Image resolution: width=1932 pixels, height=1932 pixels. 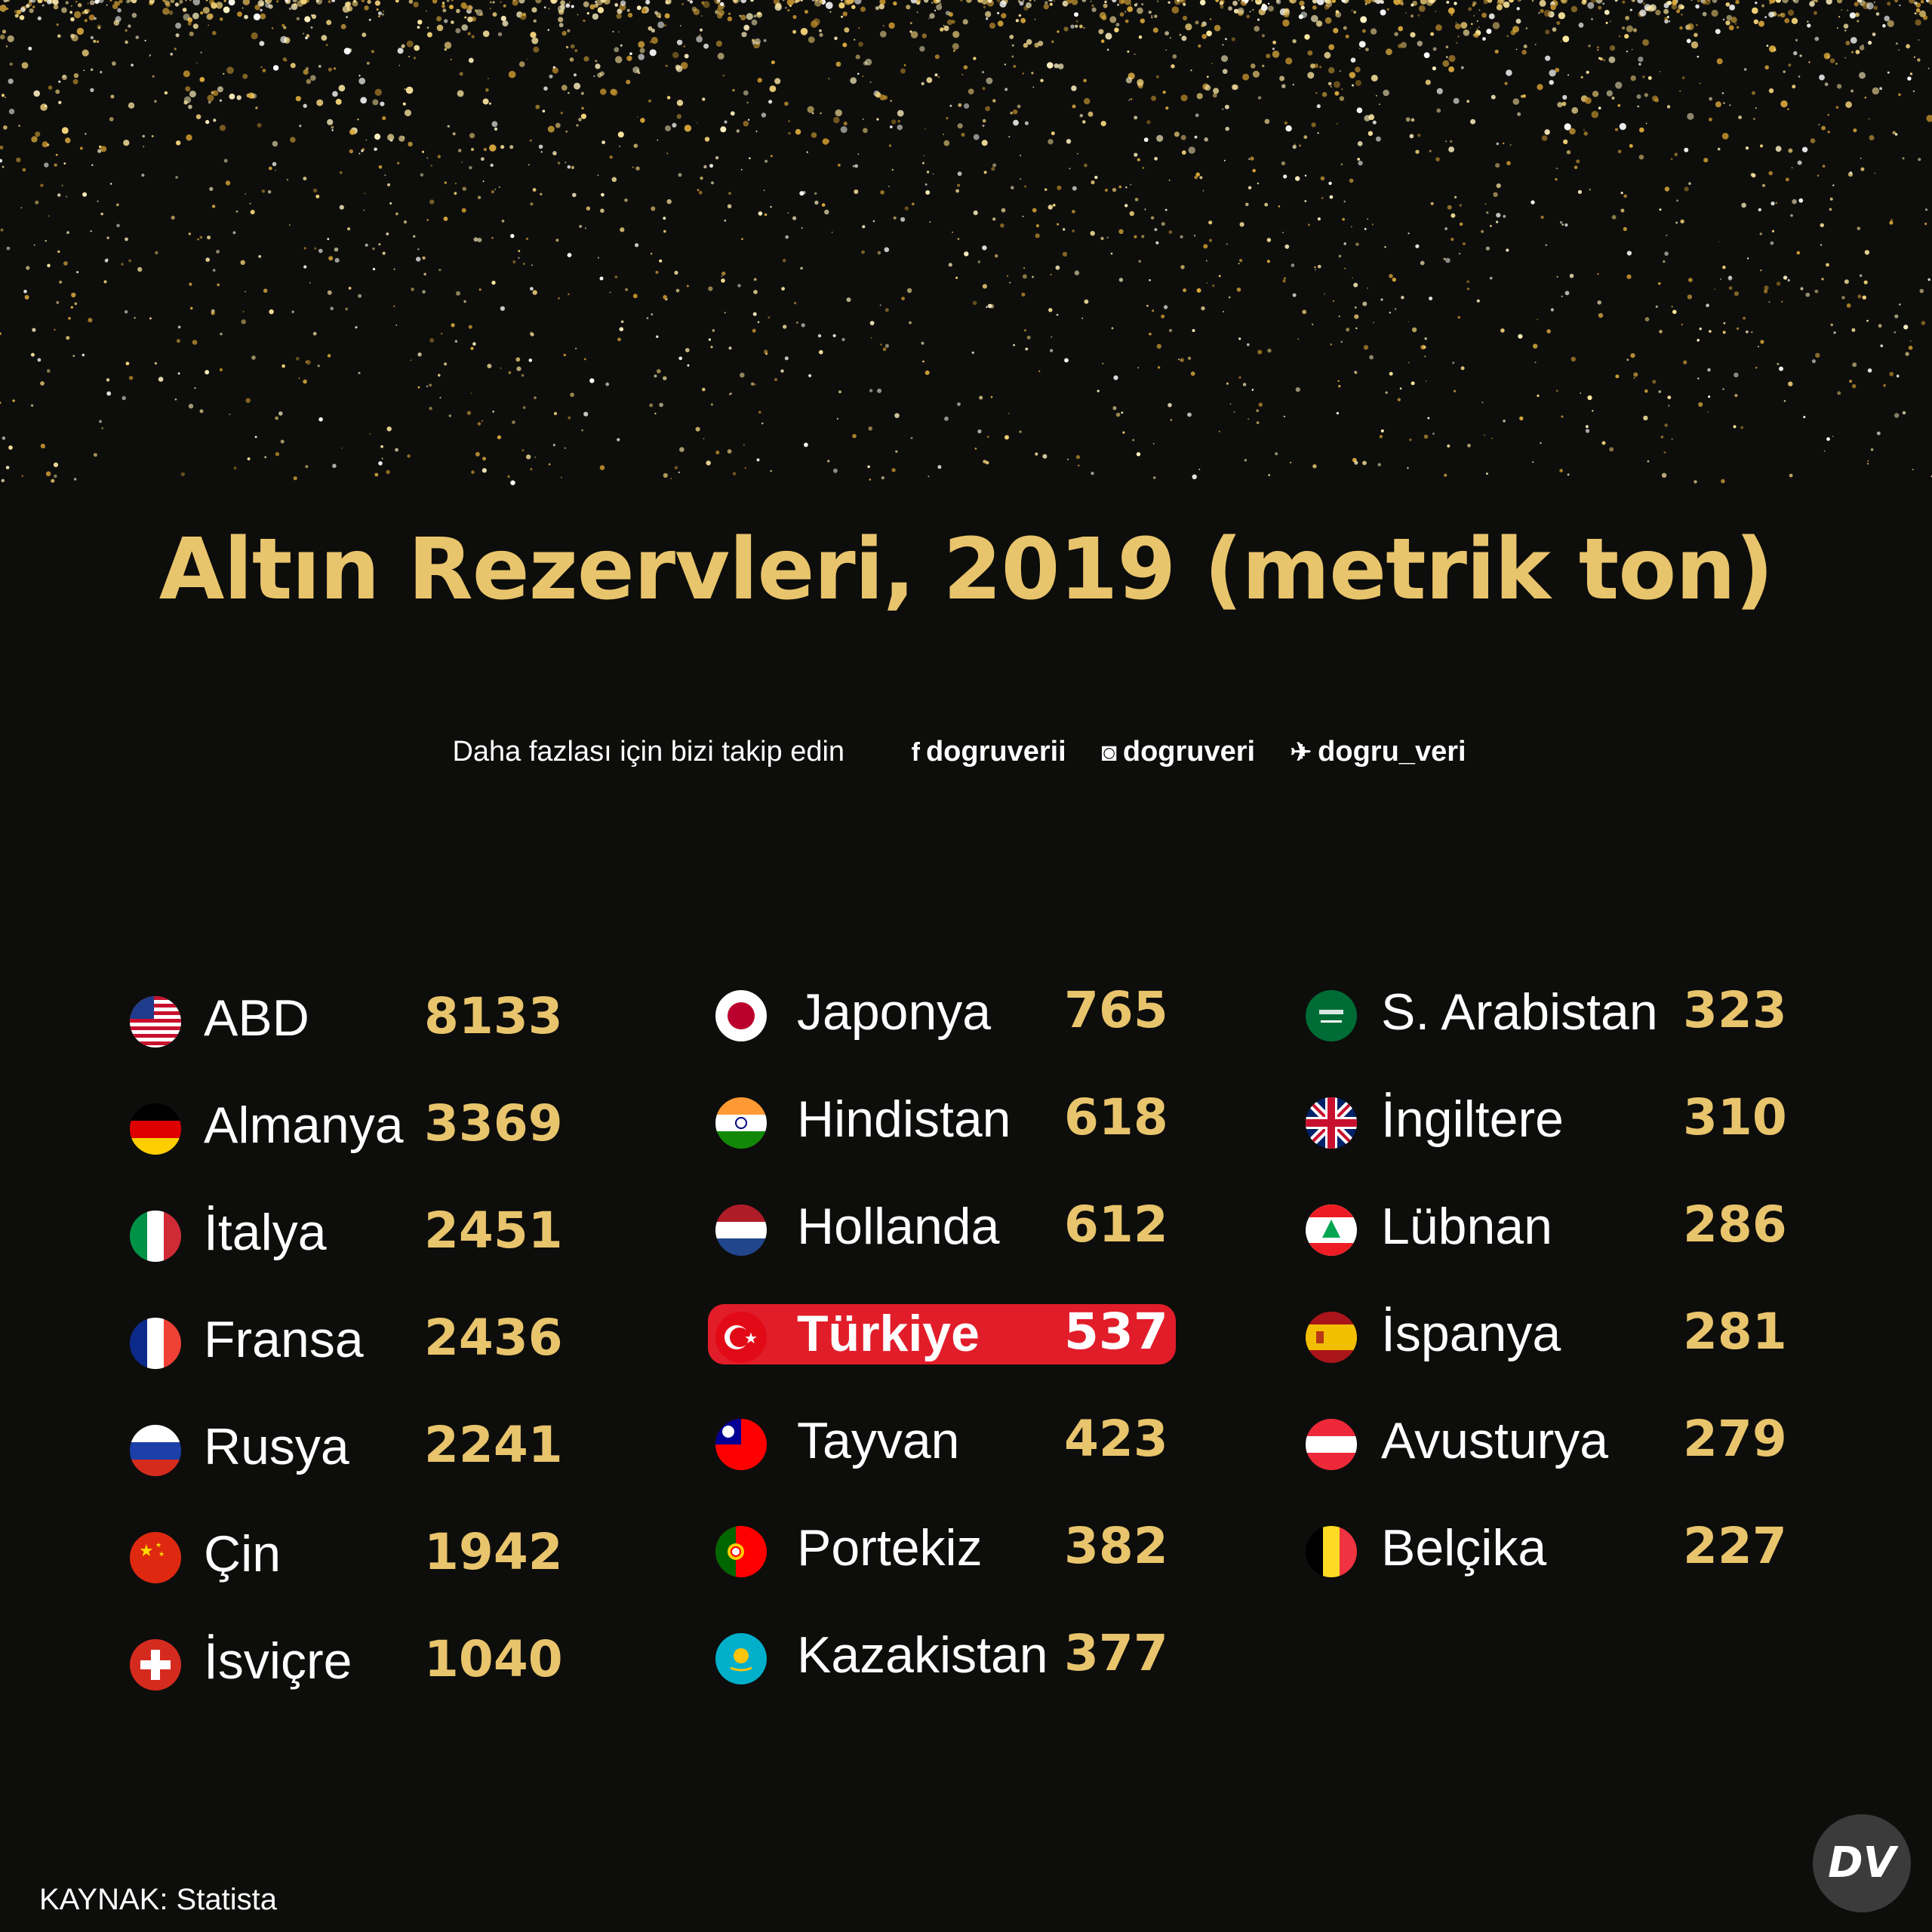 I want to click on country-name: Almanya, so click(x=304, y=1125).